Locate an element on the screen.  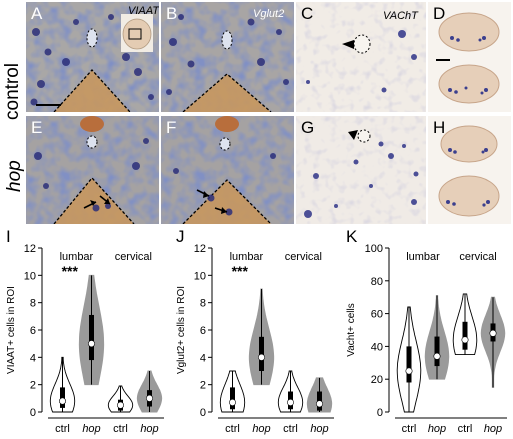
row-label-control: control is located at coordinates (12, 91).